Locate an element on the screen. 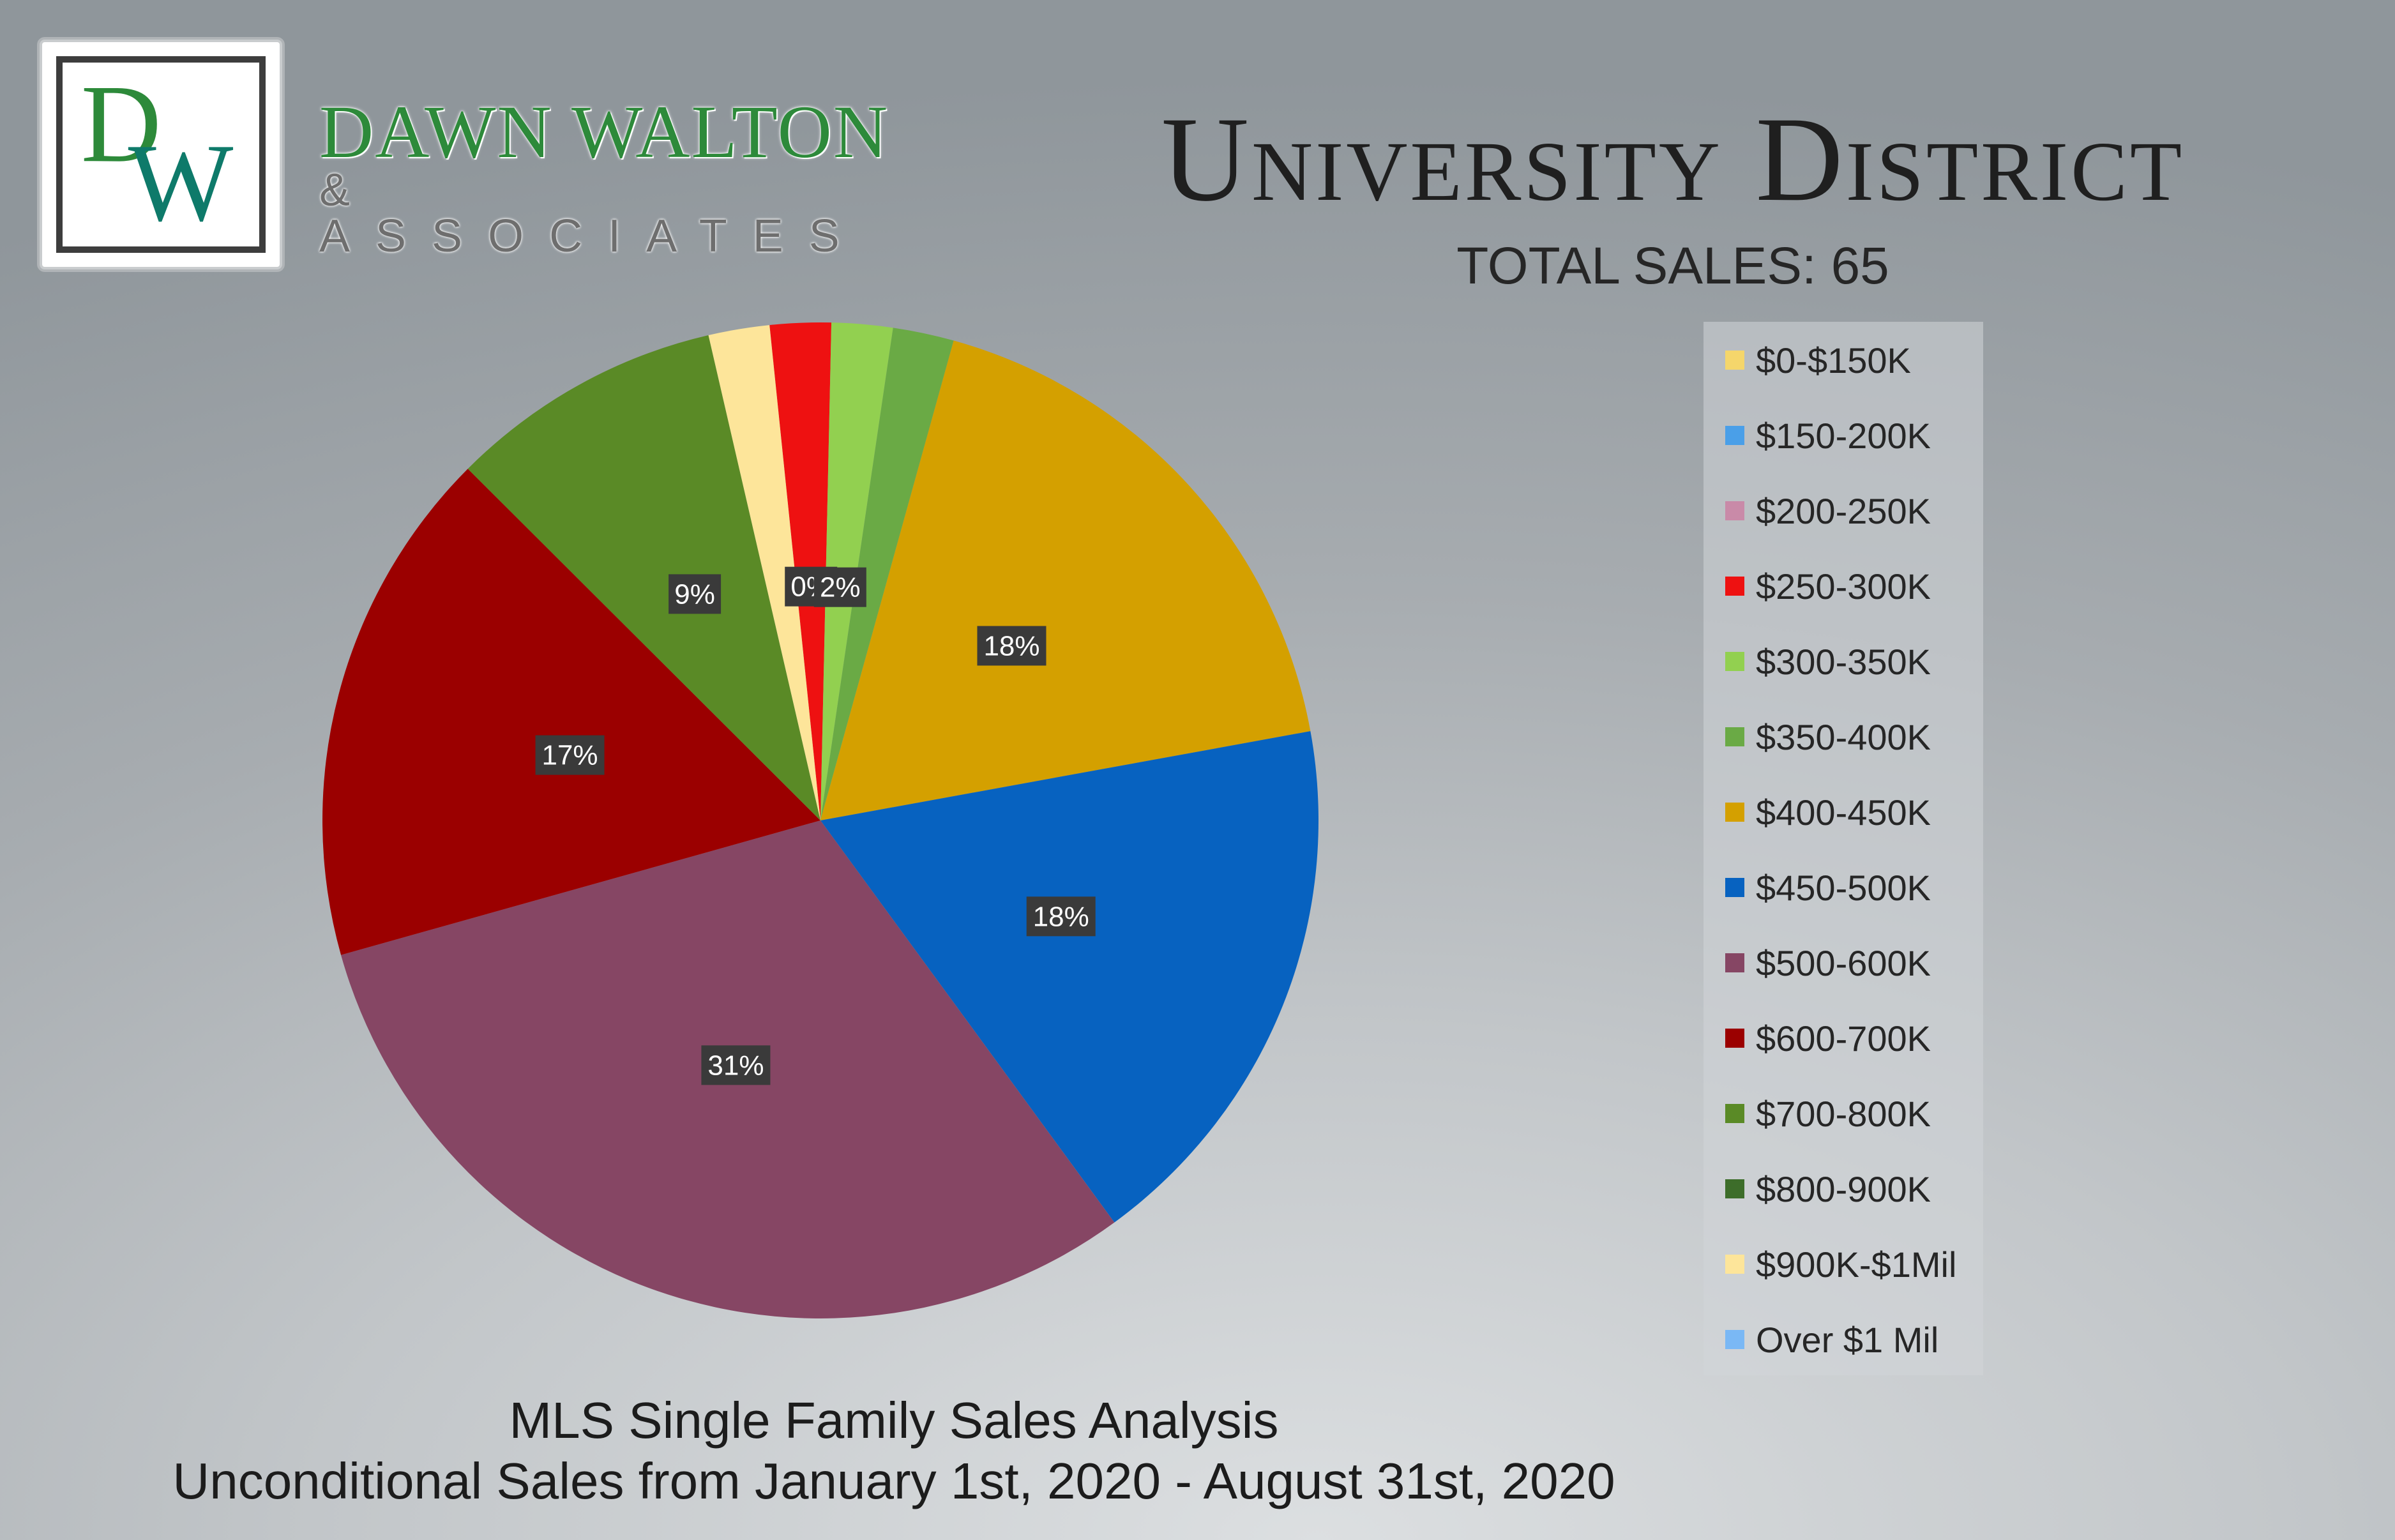  legend-item: $500-600K is located at coordinates (1828, 962).